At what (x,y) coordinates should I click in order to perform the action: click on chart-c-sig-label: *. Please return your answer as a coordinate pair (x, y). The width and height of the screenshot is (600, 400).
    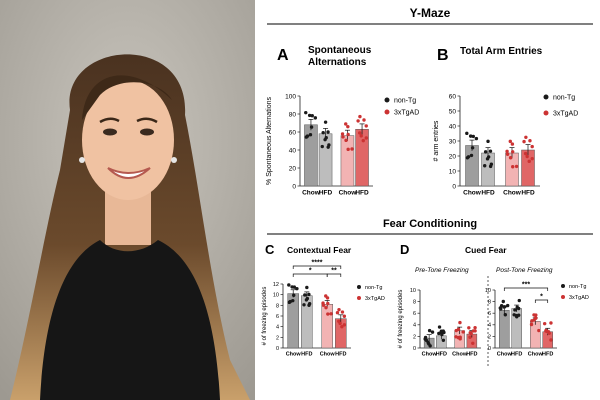
    Looking at the image, I should click on (310, 271).